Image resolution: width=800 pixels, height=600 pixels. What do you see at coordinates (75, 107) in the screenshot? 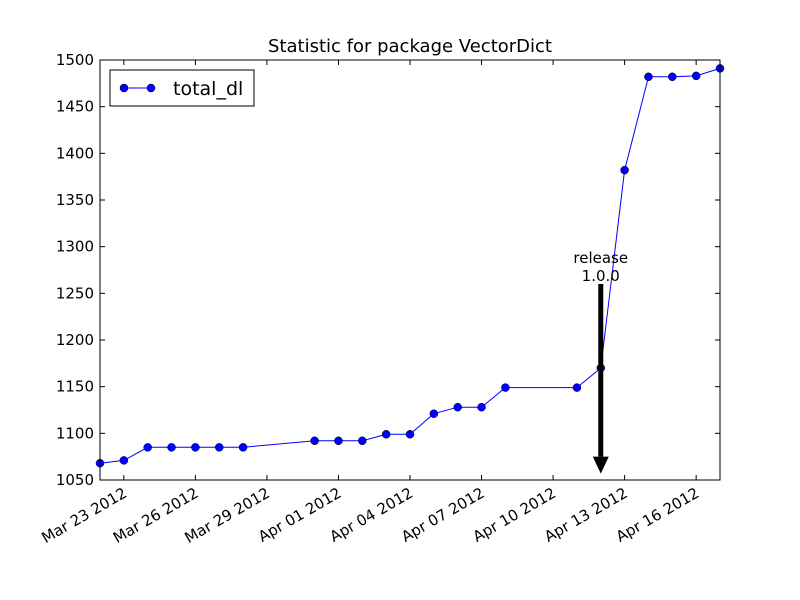
I see `y-tick-label: 1450` at bounding box center [75, 107].